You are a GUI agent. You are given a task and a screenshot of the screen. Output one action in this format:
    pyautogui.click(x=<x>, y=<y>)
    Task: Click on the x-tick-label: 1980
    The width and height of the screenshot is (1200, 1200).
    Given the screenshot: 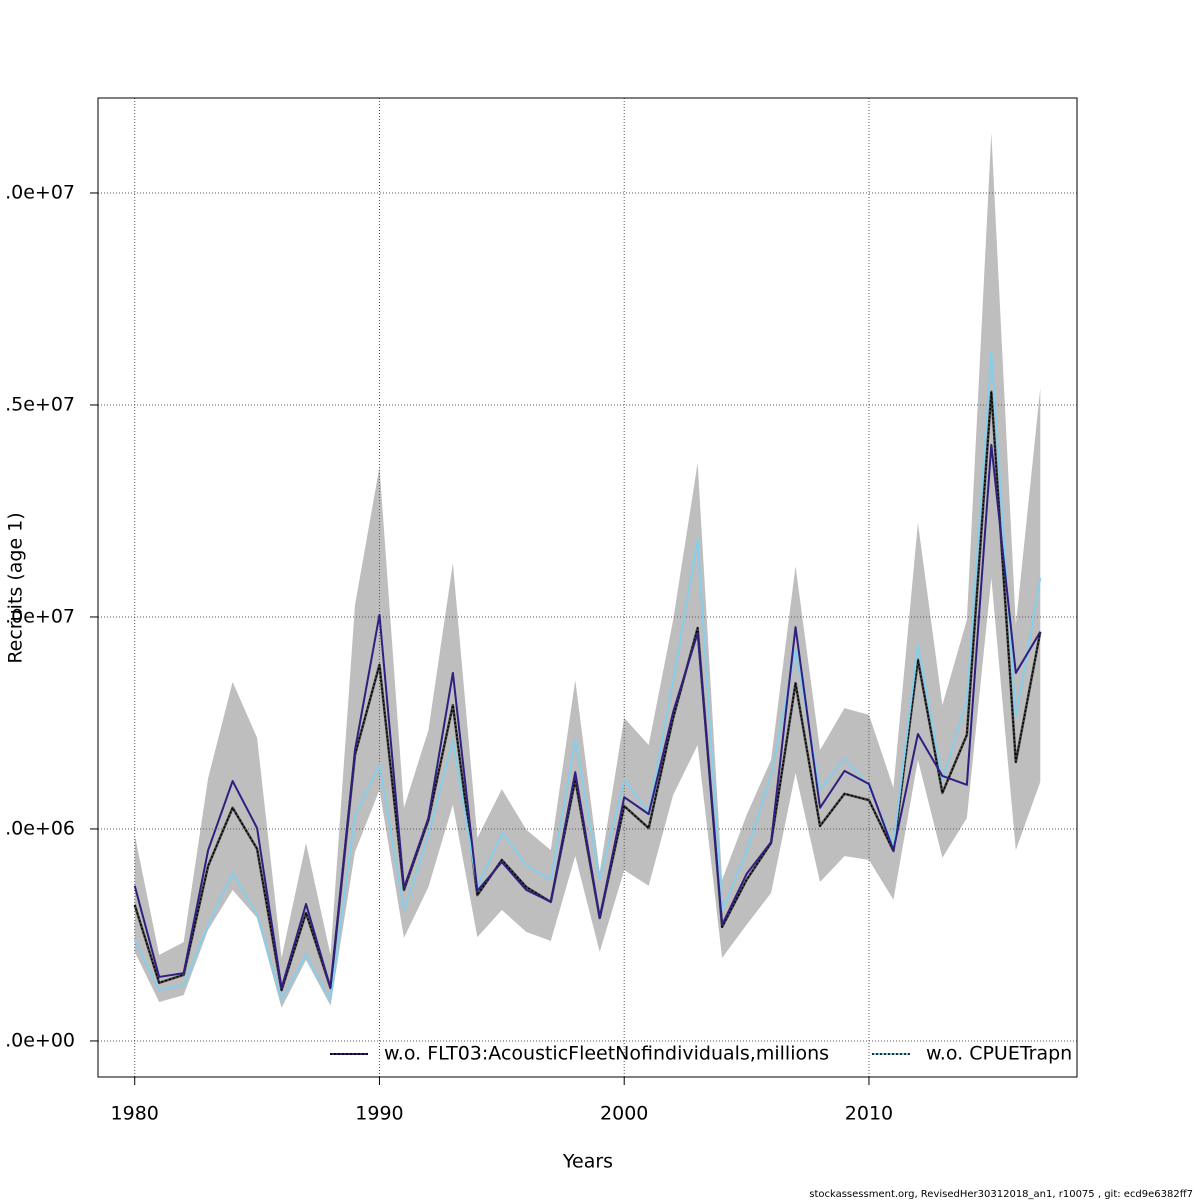 What is the action you would take?
    pyautogui.click(x=135, y=1114)
    